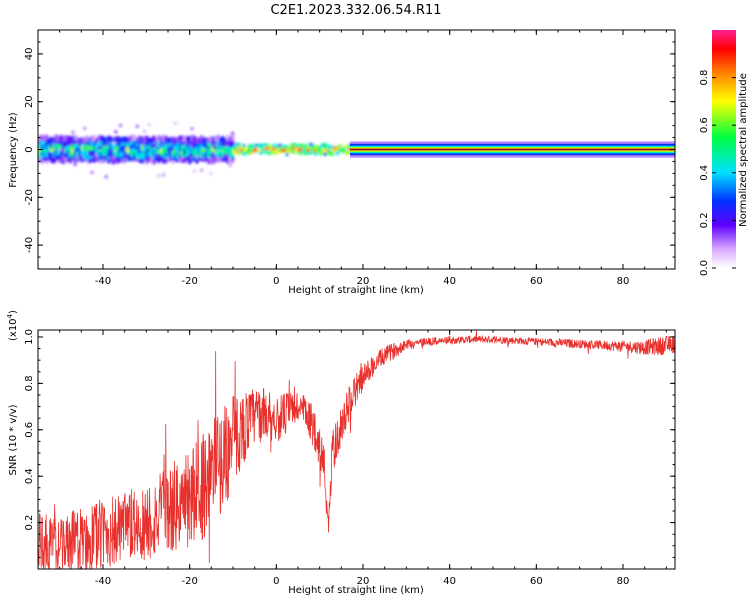  What do you see at coordinates (704, 220) in the screenshot?
I see `colorbar-tick-label: 0.2` at bounding box center [704, 220].